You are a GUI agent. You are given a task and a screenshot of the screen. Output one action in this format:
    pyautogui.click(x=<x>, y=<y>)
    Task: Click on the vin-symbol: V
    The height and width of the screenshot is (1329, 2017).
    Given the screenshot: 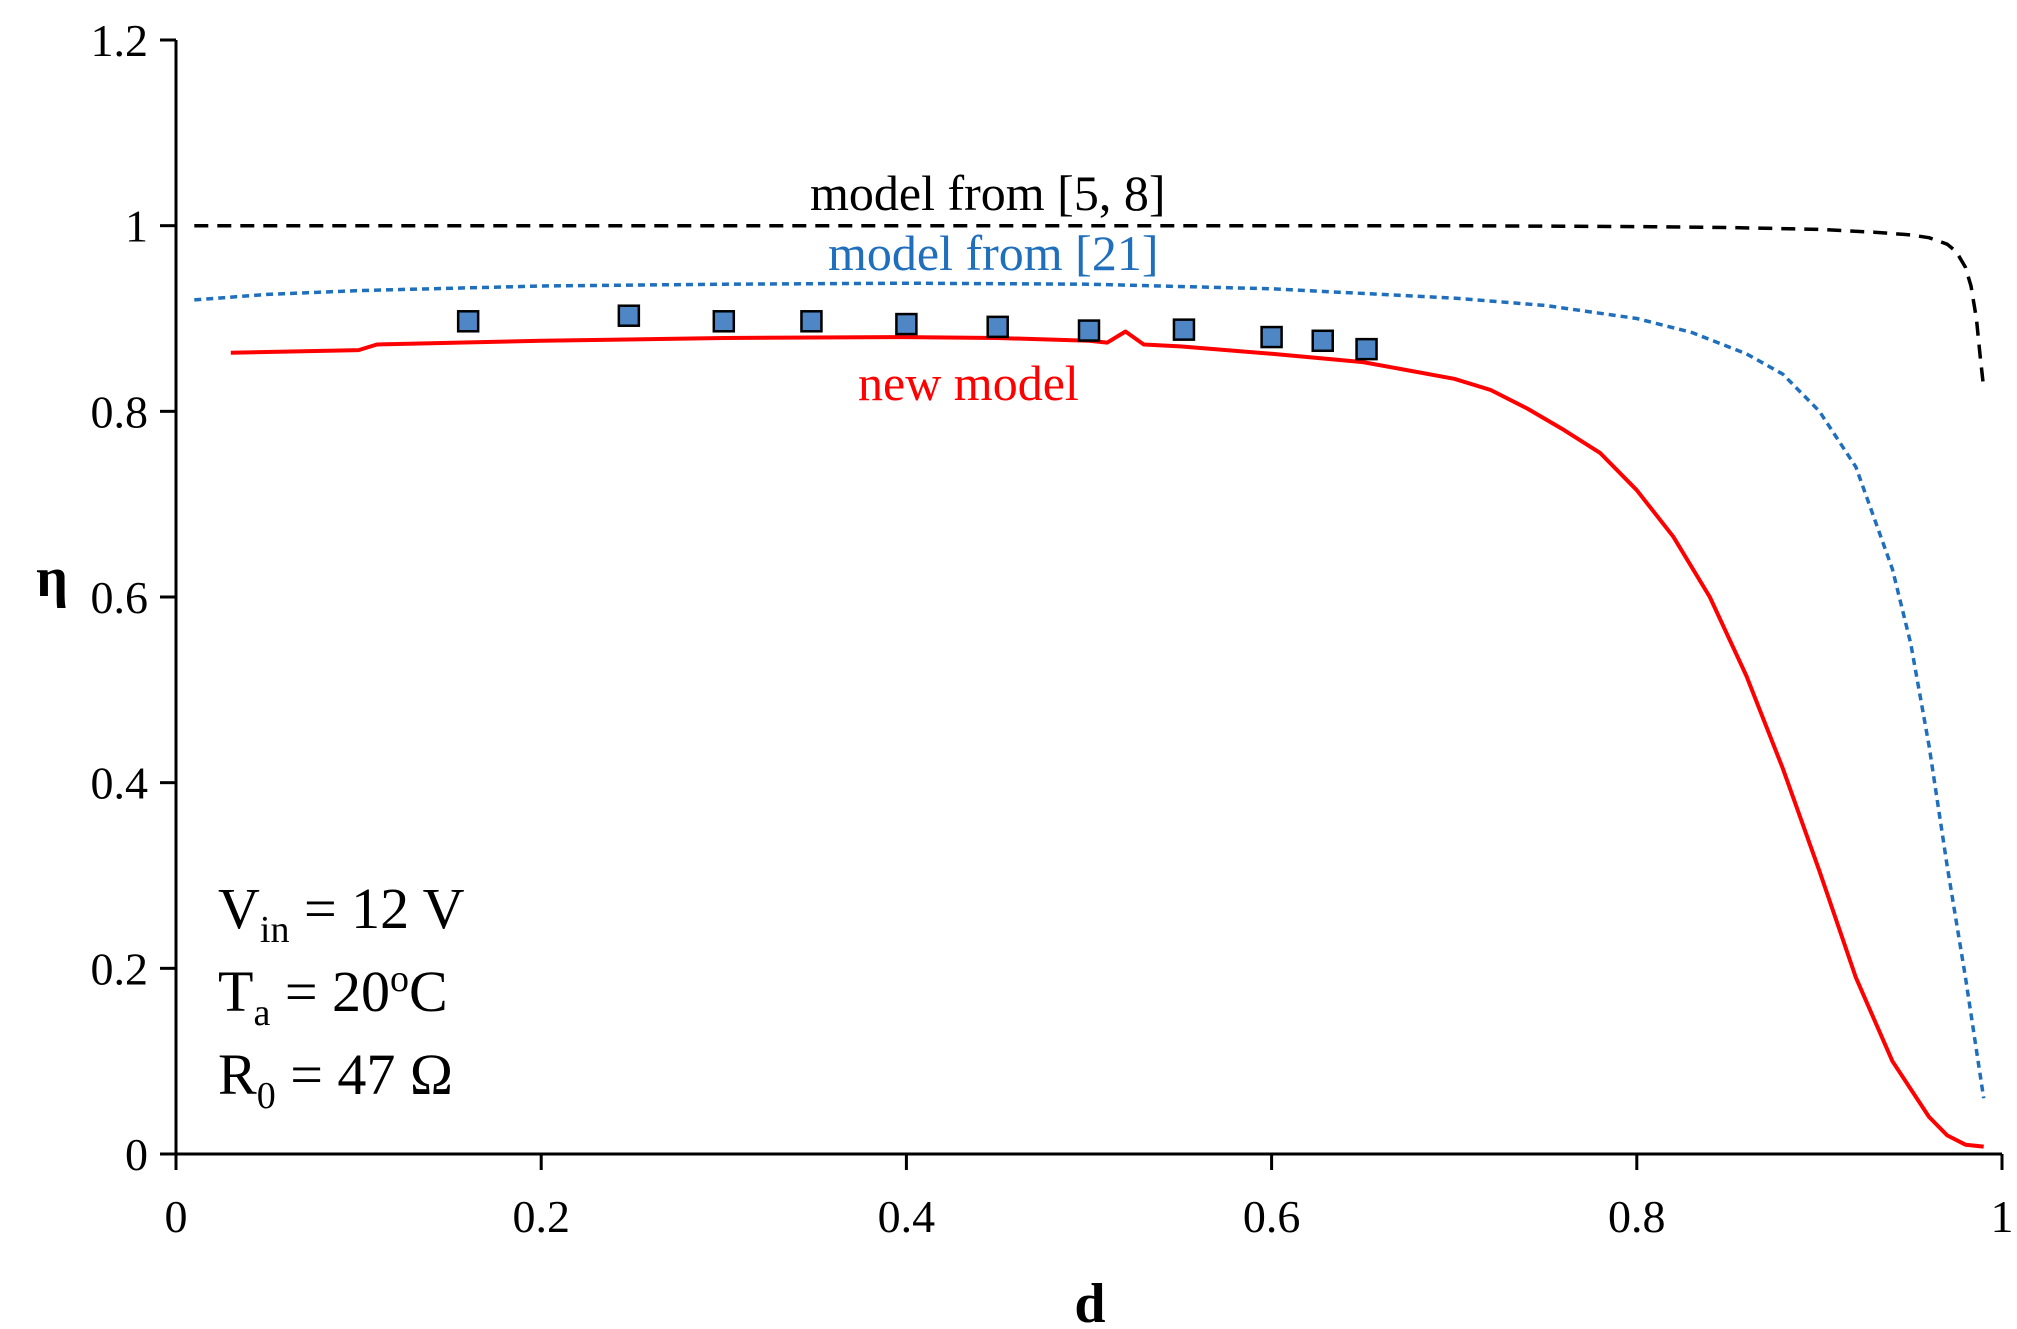 What is the action you would take?
    pyautogui.click(x=239, y=908)
    